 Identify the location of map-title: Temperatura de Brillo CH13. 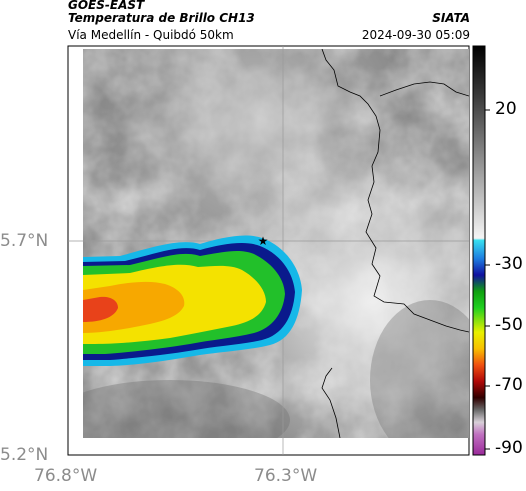
(161, 18).